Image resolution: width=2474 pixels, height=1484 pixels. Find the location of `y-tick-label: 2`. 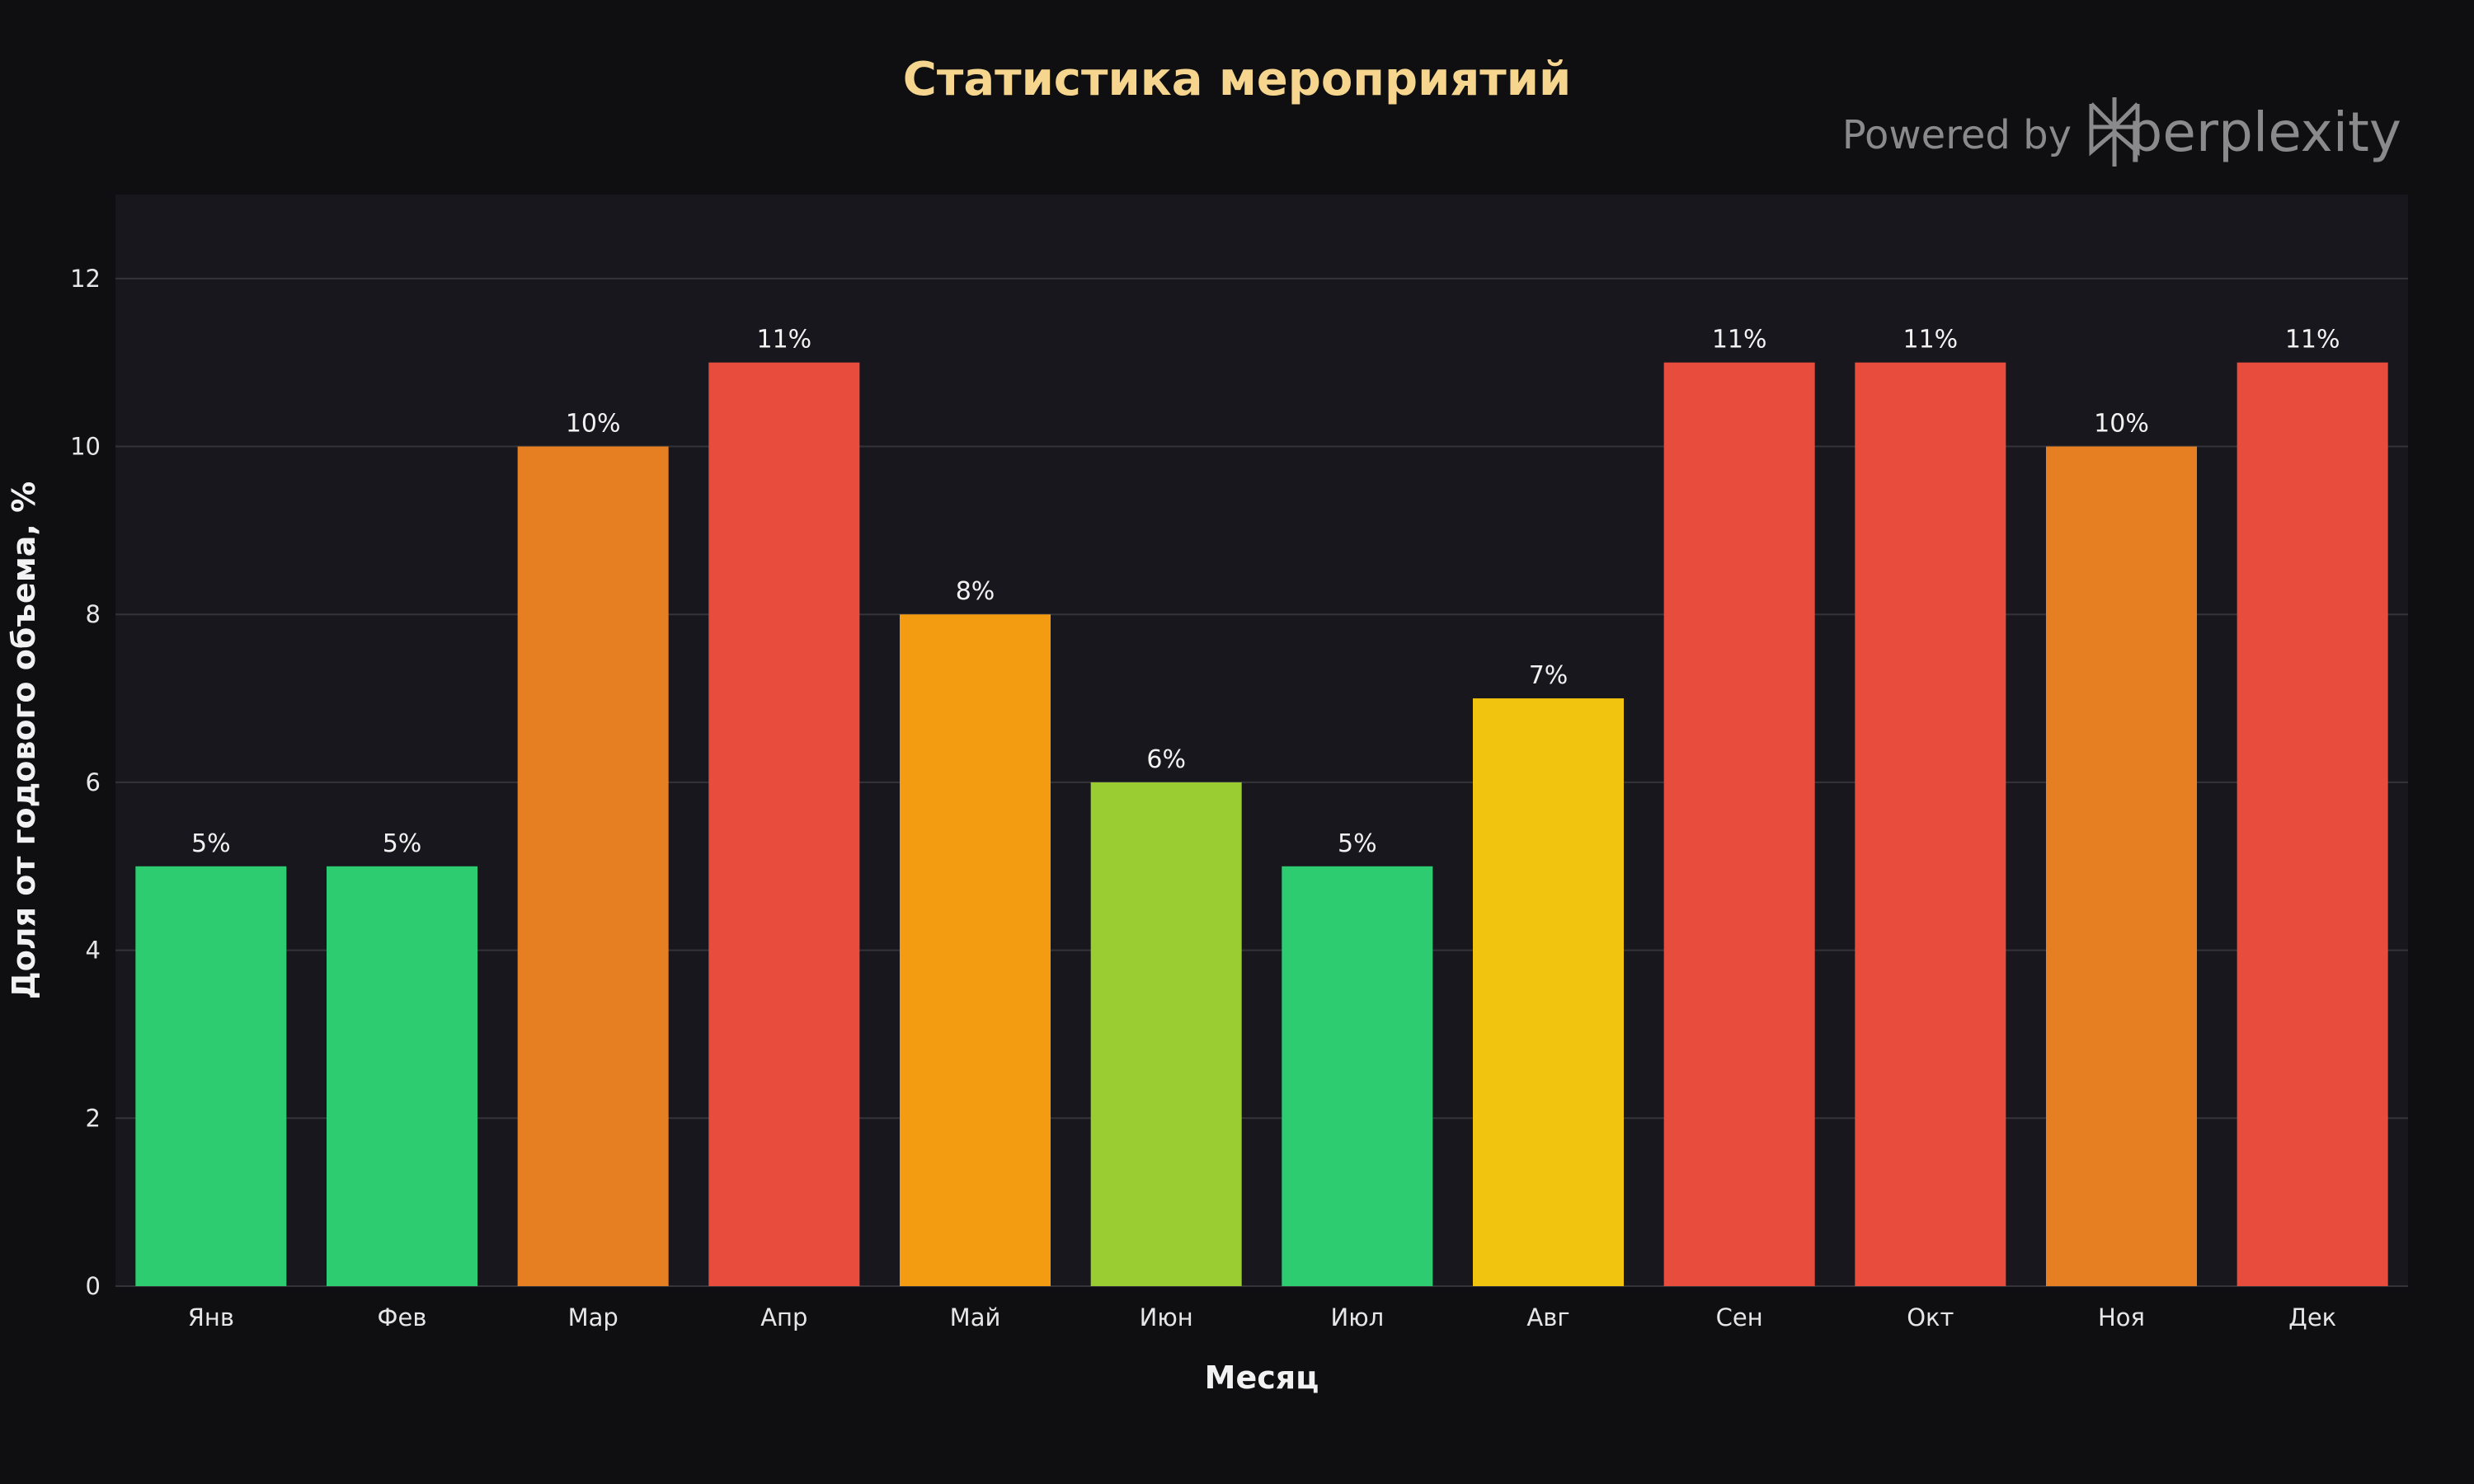

y-tick-label: 2 is located at coordinates (93, 1118).